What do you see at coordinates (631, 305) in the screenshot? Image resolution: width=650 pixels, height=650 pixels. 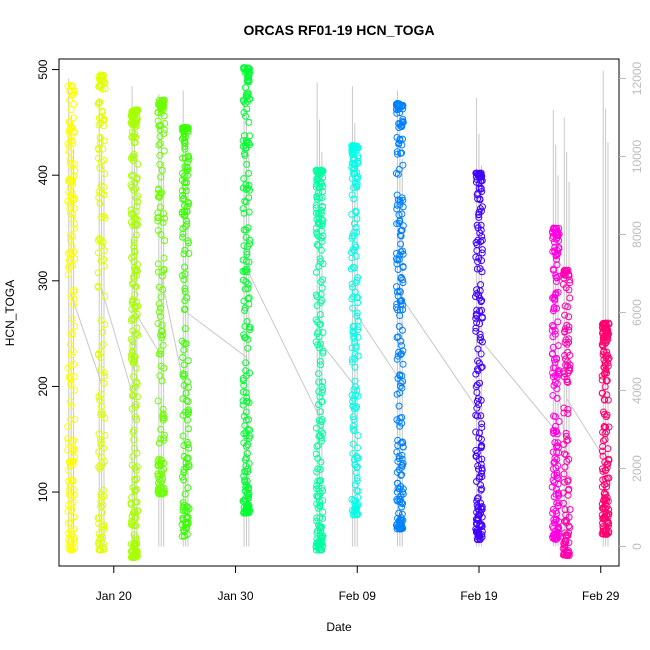 I see `y2-axis: 0 2000 4000 6000 8000 10000 12000` at bounding box center [631, 305].